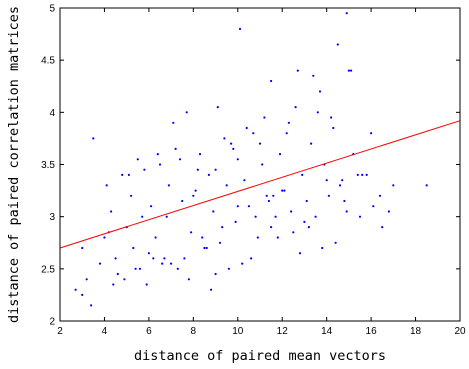  What do you see at coordinates (52, 322) in the screenshot?
I see `y-tick-label: 2` at bounding box center [52, 322].